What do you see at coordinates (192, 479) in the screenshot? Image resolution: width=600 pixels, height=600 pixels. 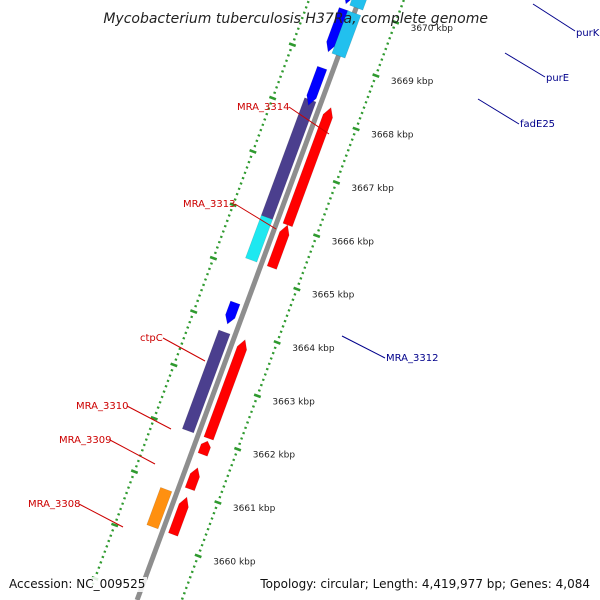 I see `feature-MRA_3309-cds` at bounding box center [192, 479].